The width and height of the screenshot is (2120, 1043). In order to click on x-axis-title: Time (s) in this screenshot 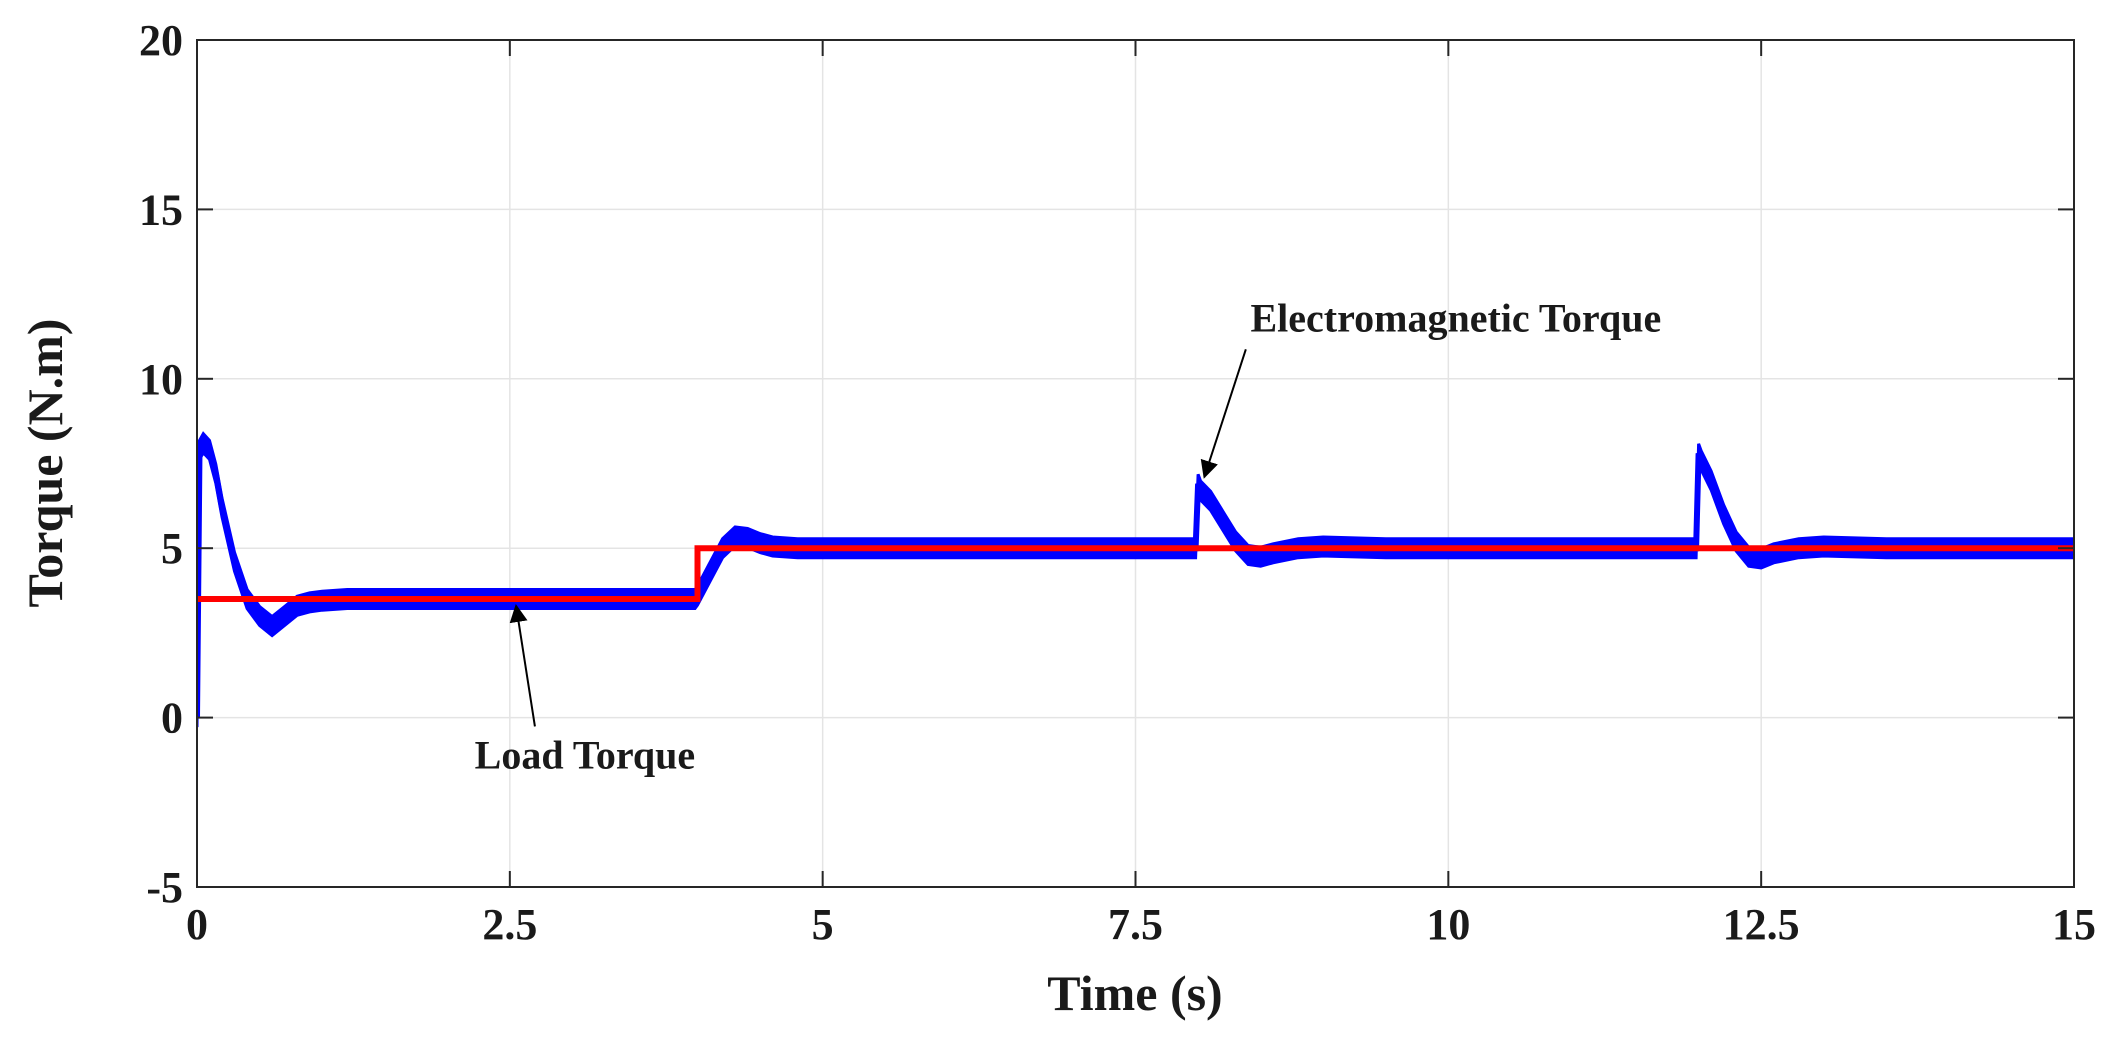, I will do `click(1134, 993)`.